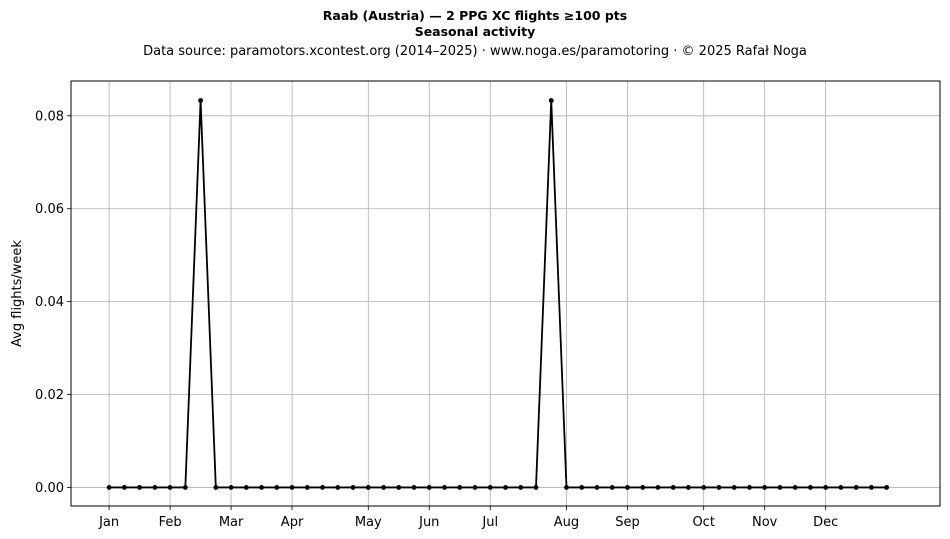  Describe the element at coordinates (703, 522) in the screenshot. I see `x-tick-label: Oct` at that location.